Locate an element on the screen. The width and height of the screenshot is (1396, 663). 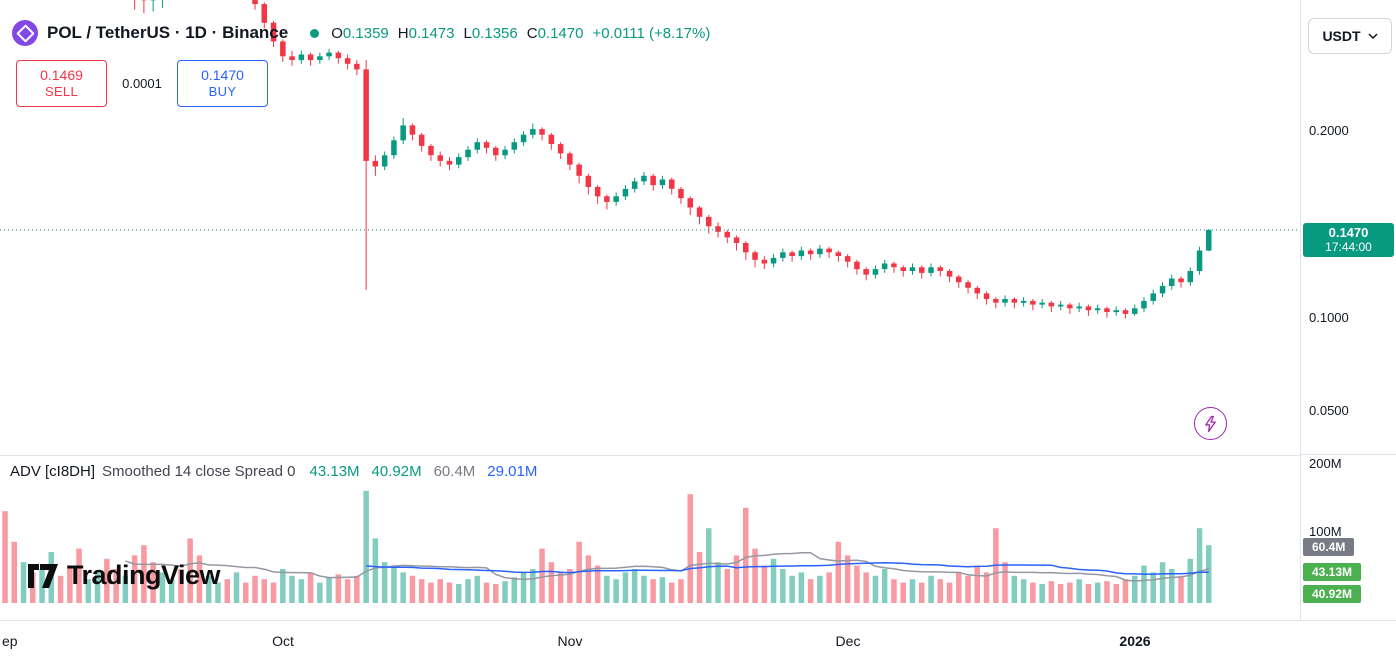
pol-logo-icon is located at coordinates (25, 33).